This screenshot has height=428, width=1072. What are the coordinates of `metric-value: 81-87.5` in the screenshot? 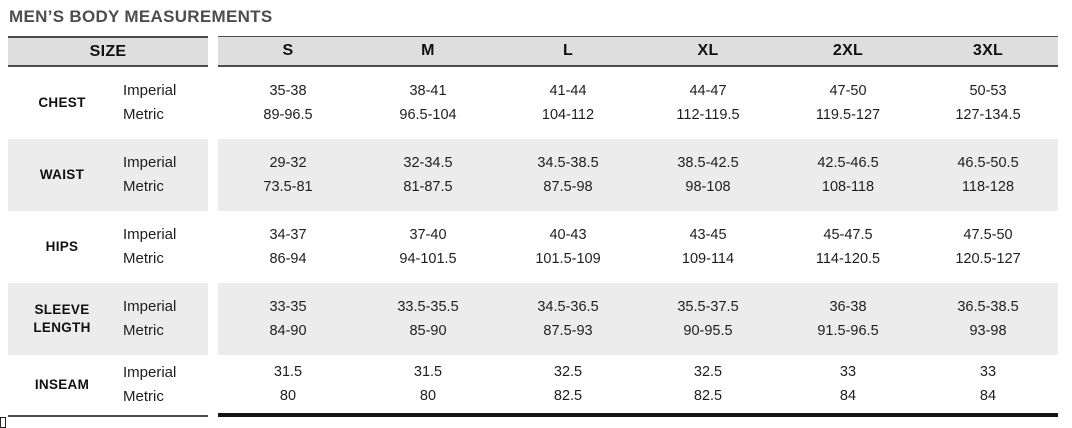 It's located at (428, 187).